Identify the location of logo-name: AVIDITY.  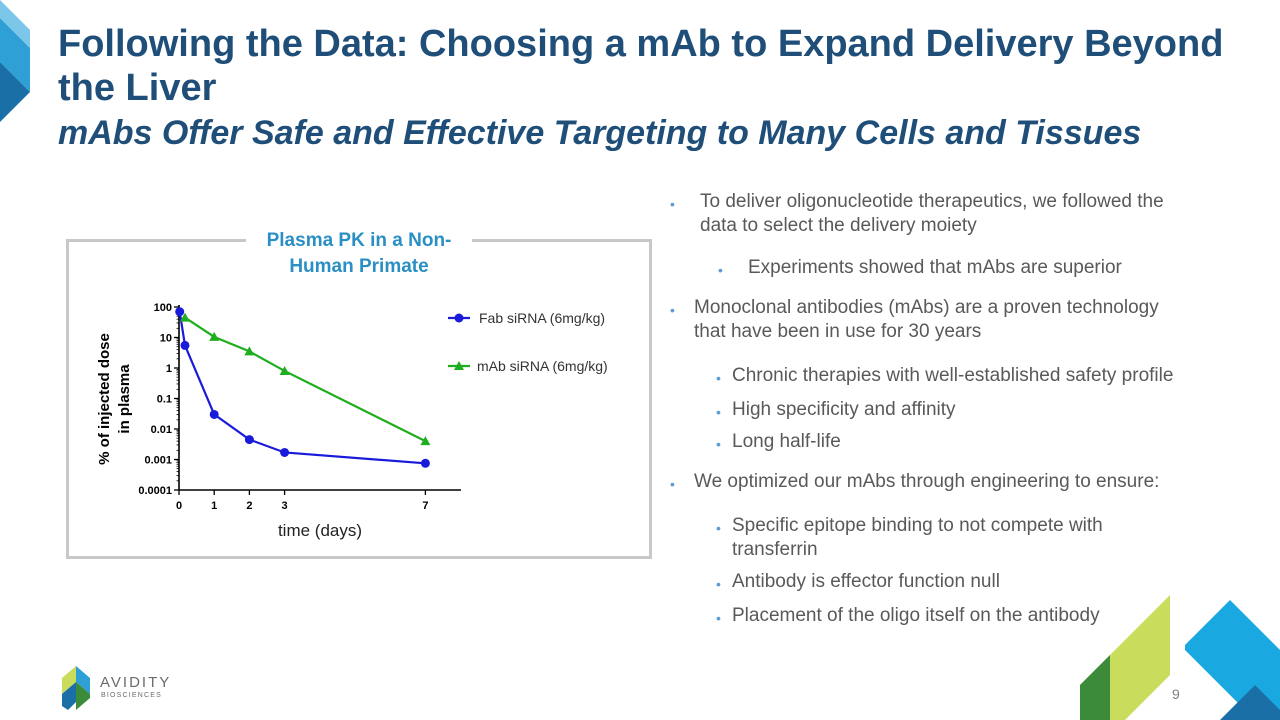
(136, 682).